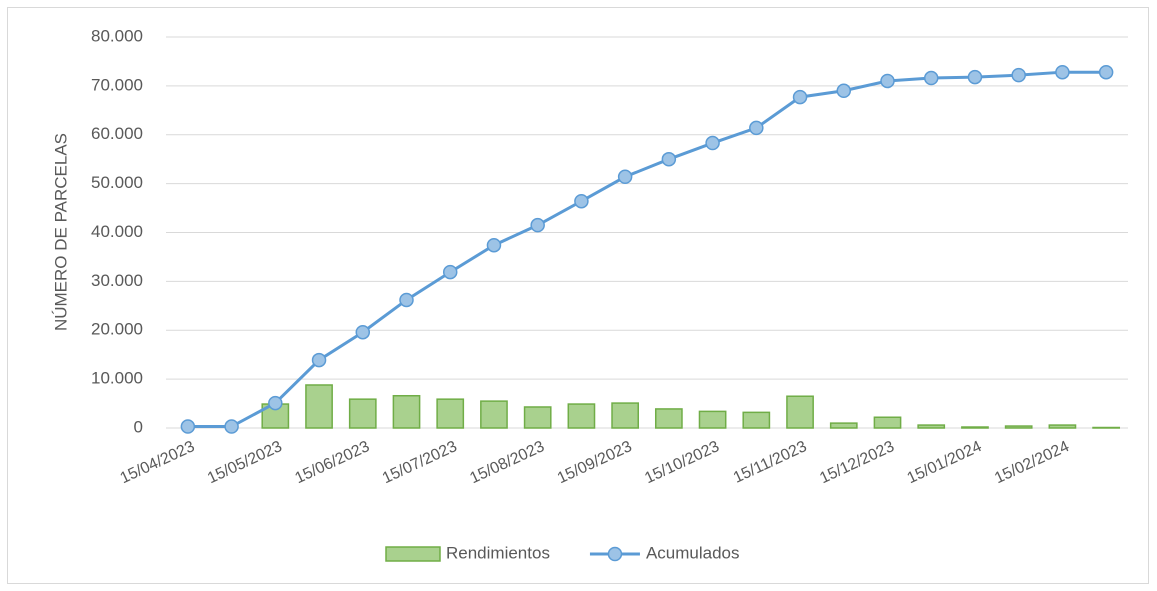 The width and height of the screenshot is (1157, 591). I want to click on legend-label: Acumulados, so click(693, 552).